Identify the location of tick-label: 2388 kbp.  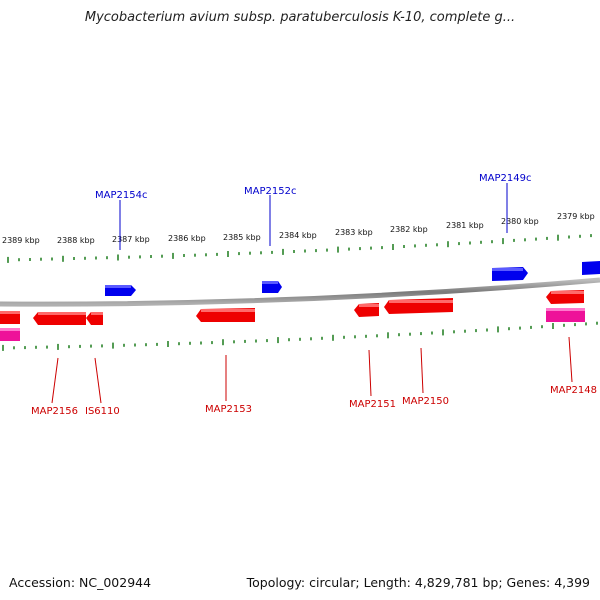
(76, 240).